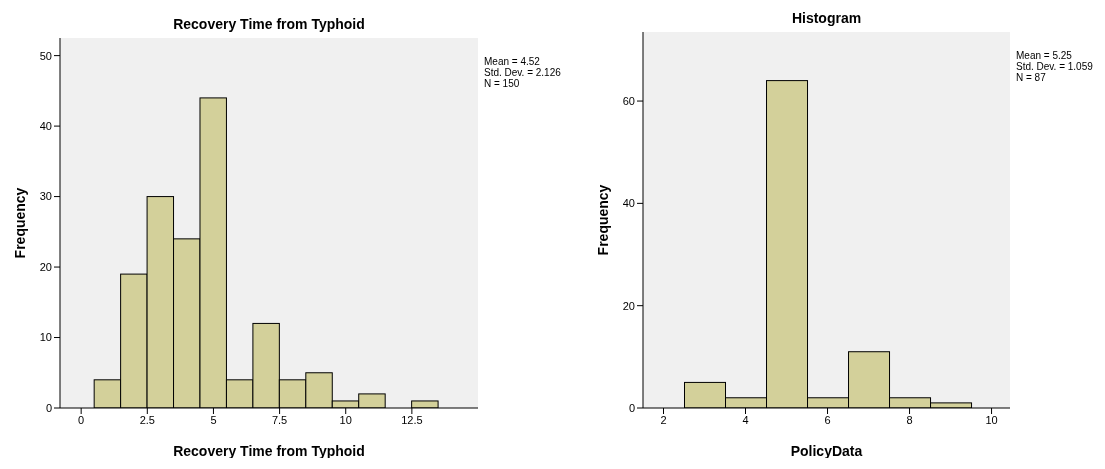  What do you see at coordinates (279, 419) in the screenshot?
I see `x-tick-label: 7.5` at bounding box center [279, 419].